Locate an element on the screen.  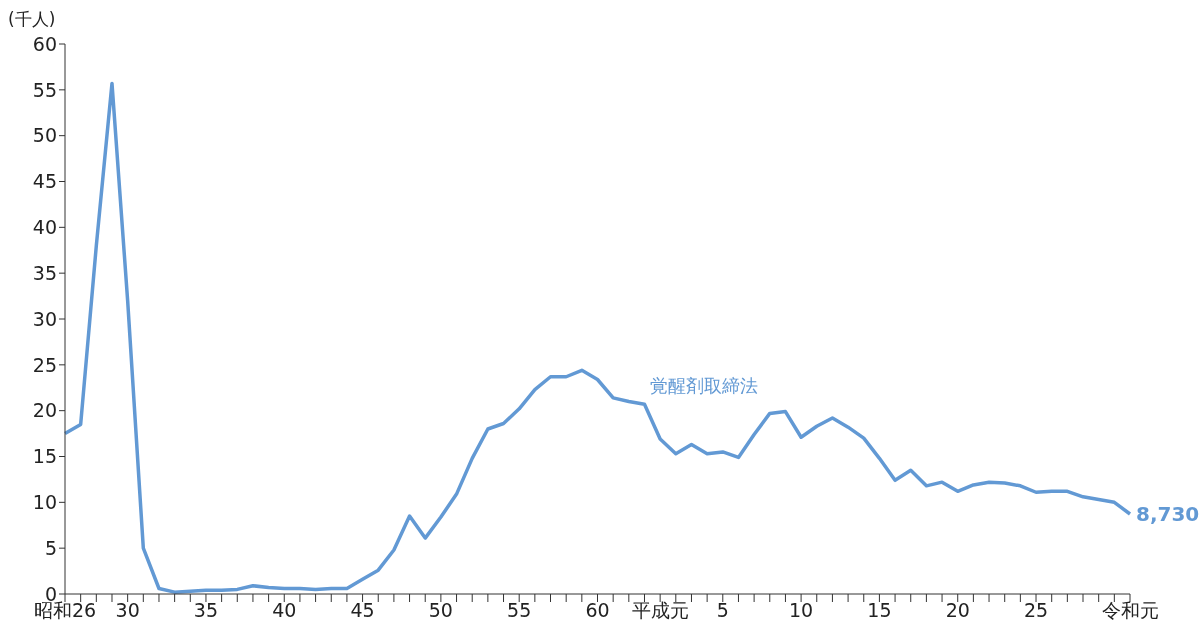
x-tick-label: 15 is located at coordinates (879, 610).